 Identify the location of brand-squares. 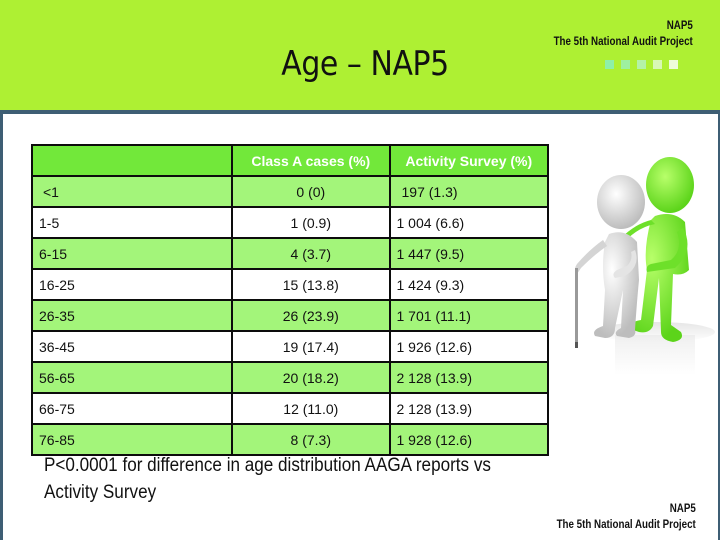
(641, 64).